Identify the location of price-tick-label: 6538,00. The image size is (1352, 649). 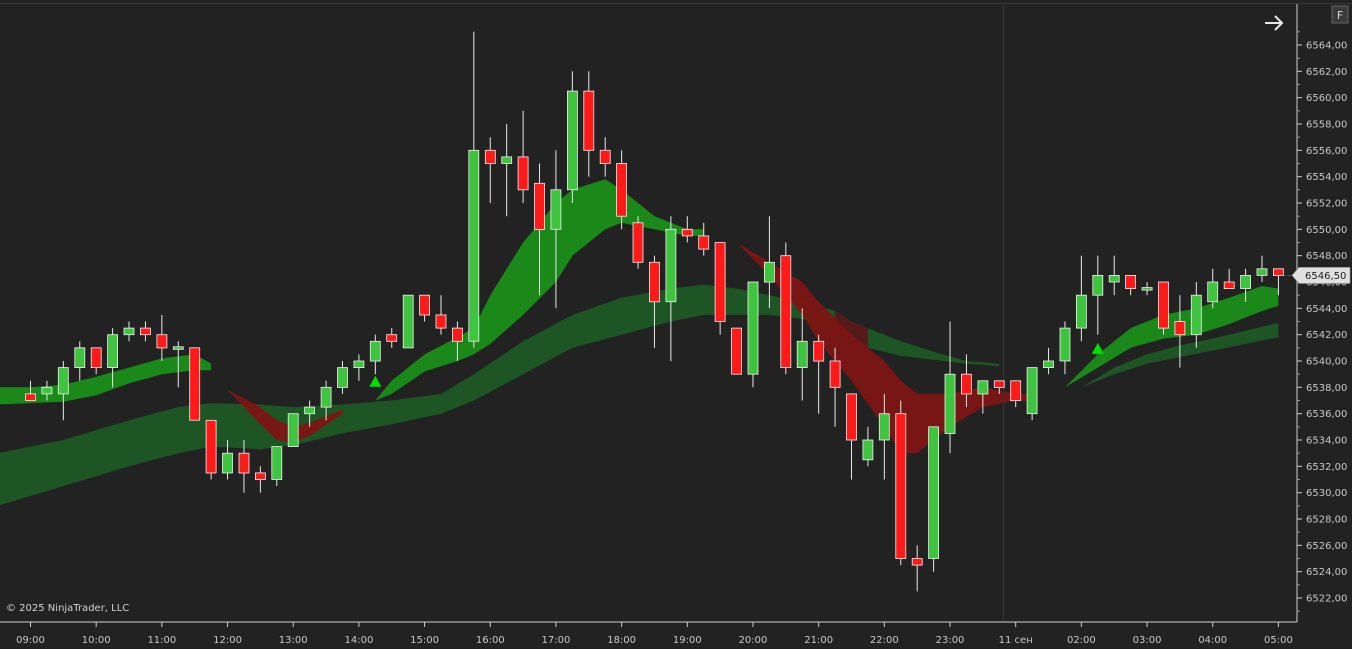
(1326, 388).